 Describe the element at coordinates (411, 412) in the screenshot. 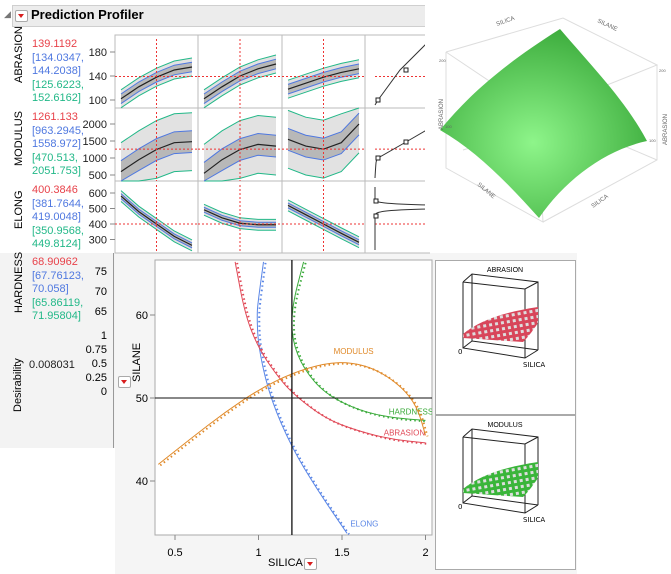

I see `contour-label-hardness: HARDNESS` at that location.